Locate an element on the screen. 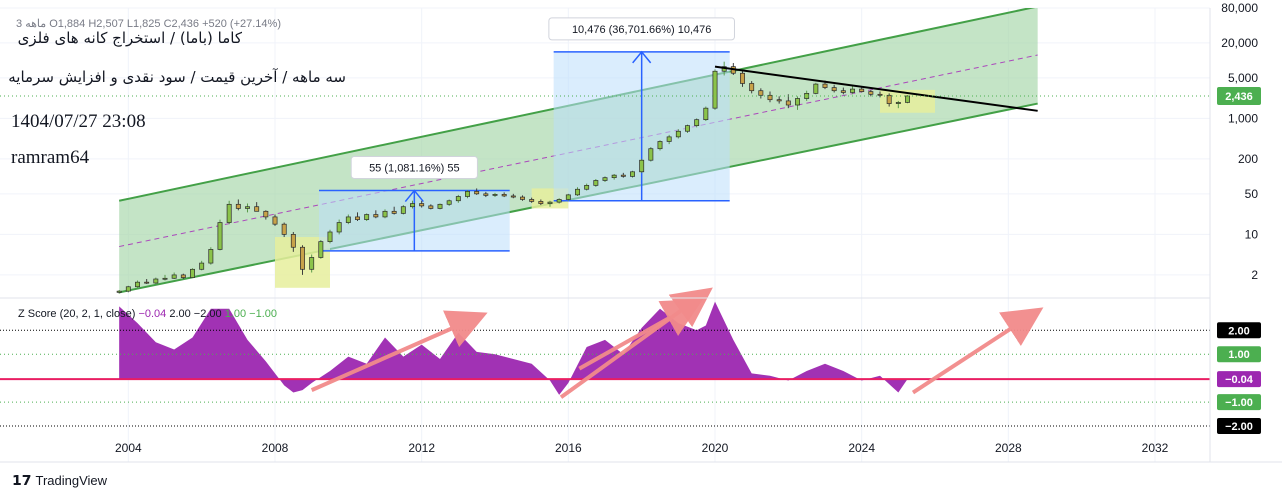 Image resolution: width=1282 pixels, height=497 pixels. legend-part: 2.00 is located at coordinates (181, 314).